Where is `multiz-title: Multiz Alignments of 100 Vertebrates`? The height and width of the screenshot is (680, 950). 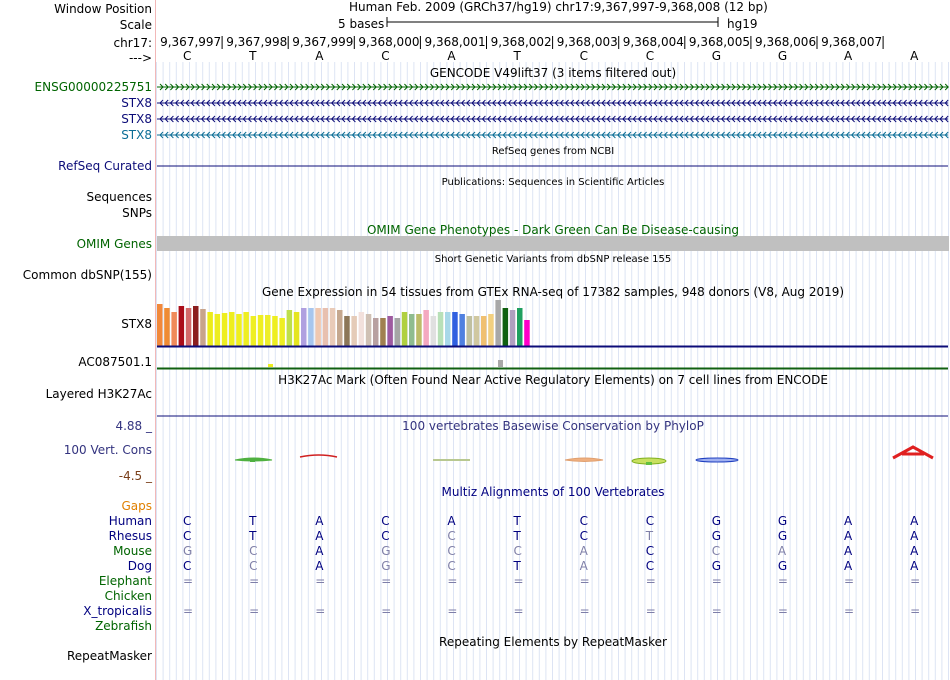
multiz-title: Multiz Alignments of 100 Vertebrates is located at coordinates (553, 492).